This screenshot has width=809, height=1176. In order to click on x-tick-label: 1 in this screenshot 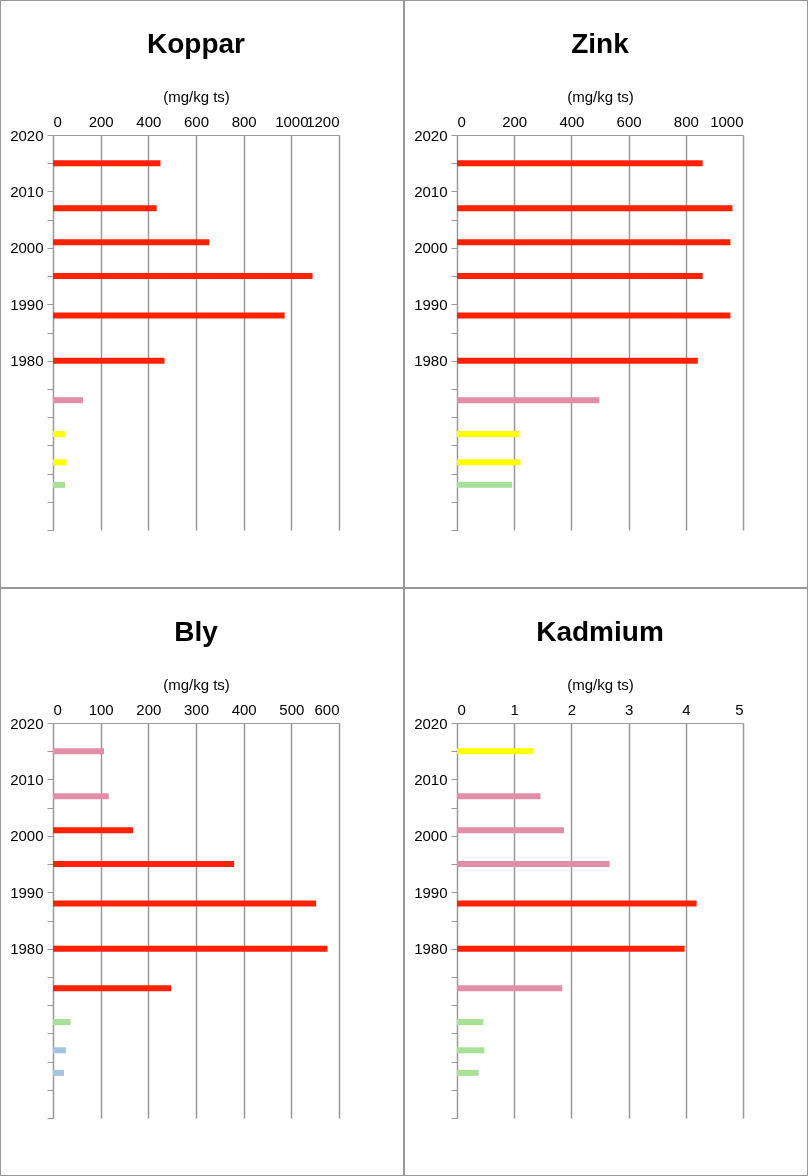, I will do `click(514, 709)`.